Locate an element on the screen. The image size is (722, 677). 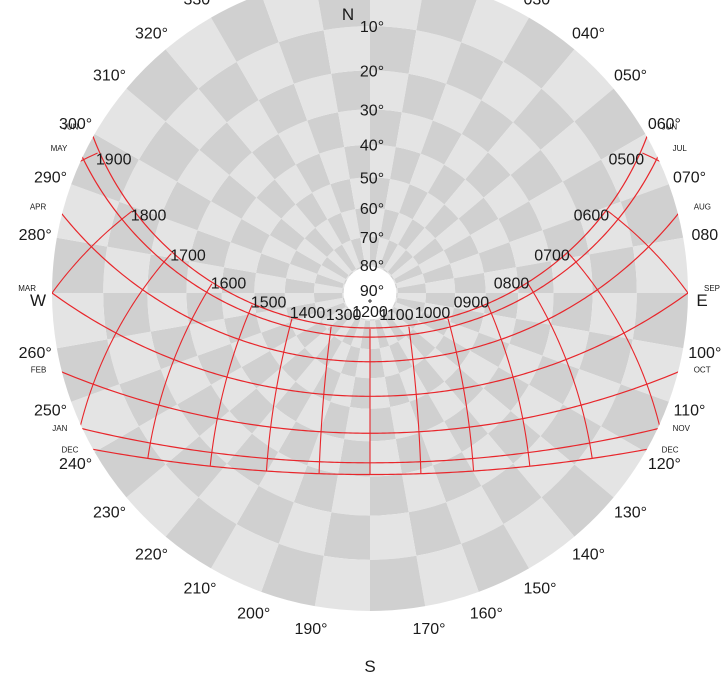
azimuth-label: 110° is located at coordinates (690, 410).